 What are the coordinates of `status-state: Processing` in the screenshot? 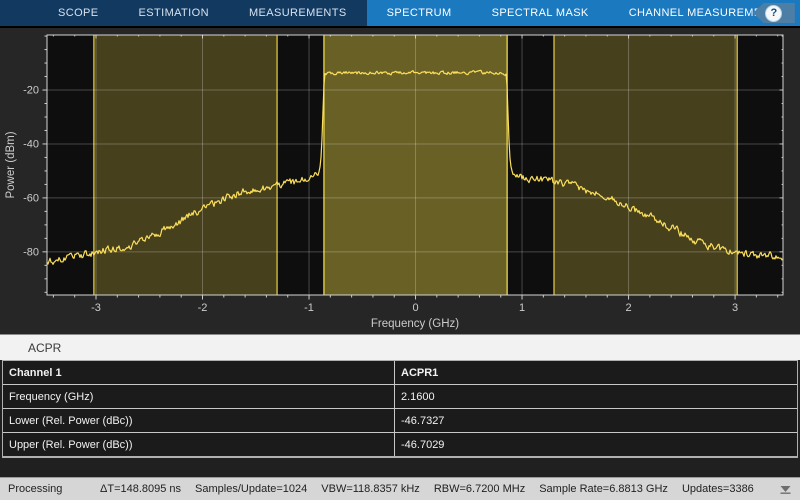 It's located at (35, 489).